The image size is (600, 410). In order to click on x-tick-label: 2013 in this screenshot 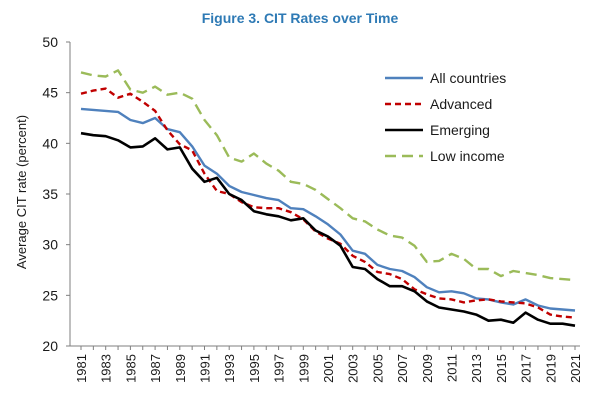, I will do `click(476, 368)`.